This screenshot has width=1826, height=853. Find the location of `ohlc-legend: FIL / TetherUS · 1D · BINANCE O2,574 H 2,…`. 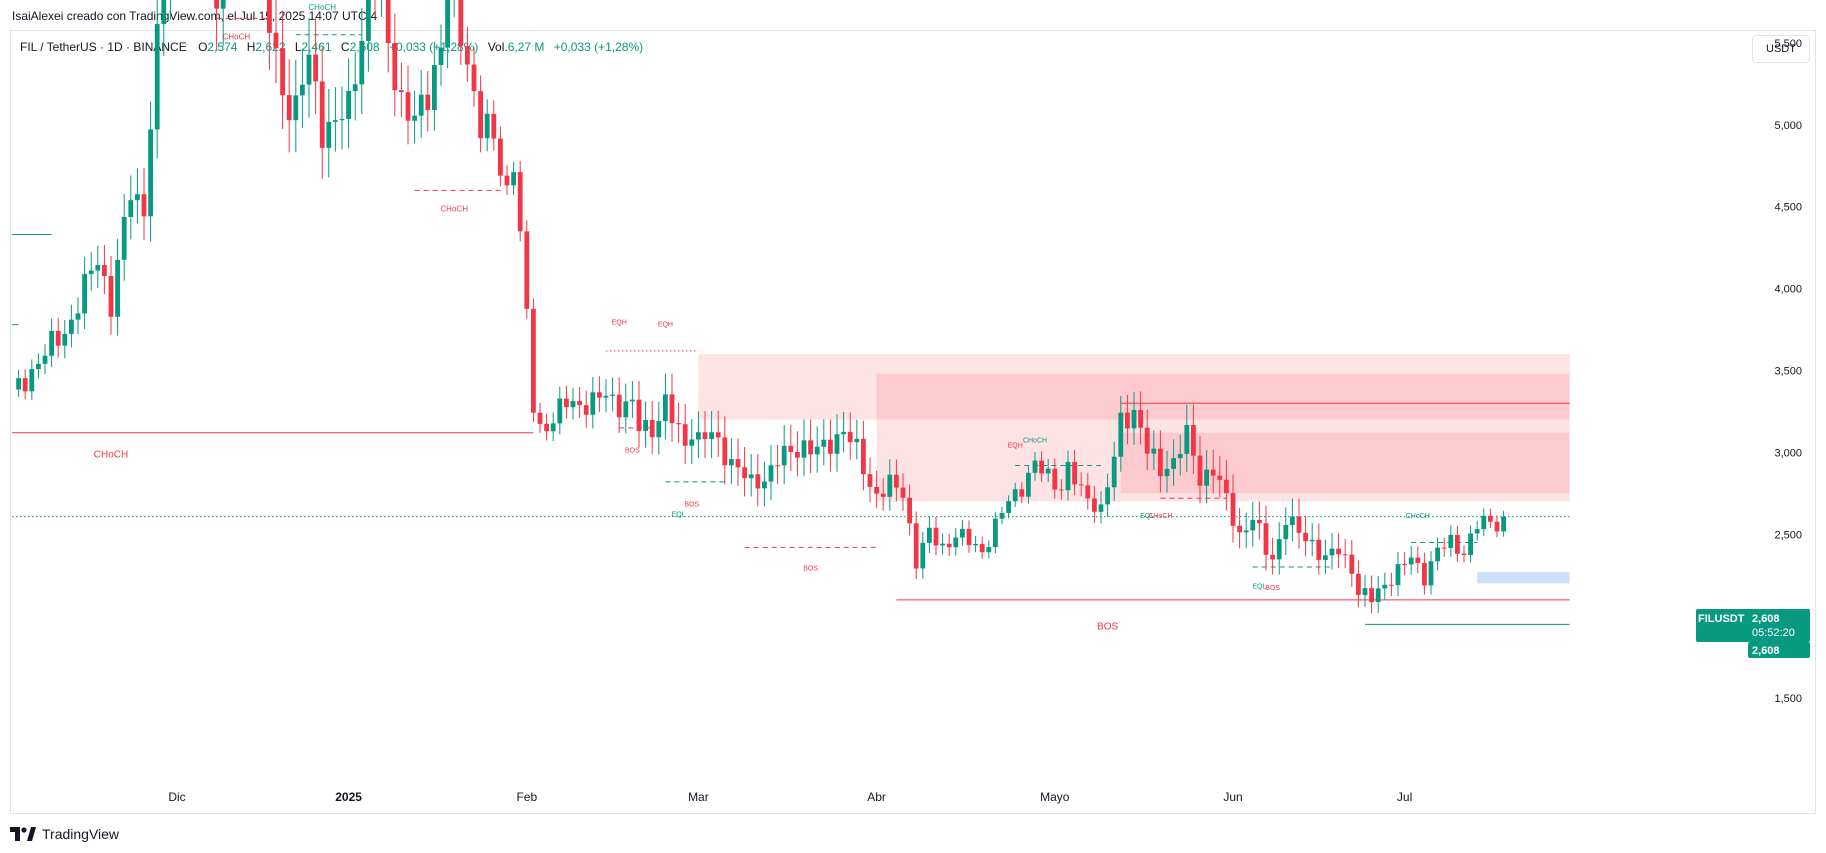

ohlc-legend: FIL / TetherUS · 1D · BINANCE O2,574 H 2,… is located at coordinates (334, 47).